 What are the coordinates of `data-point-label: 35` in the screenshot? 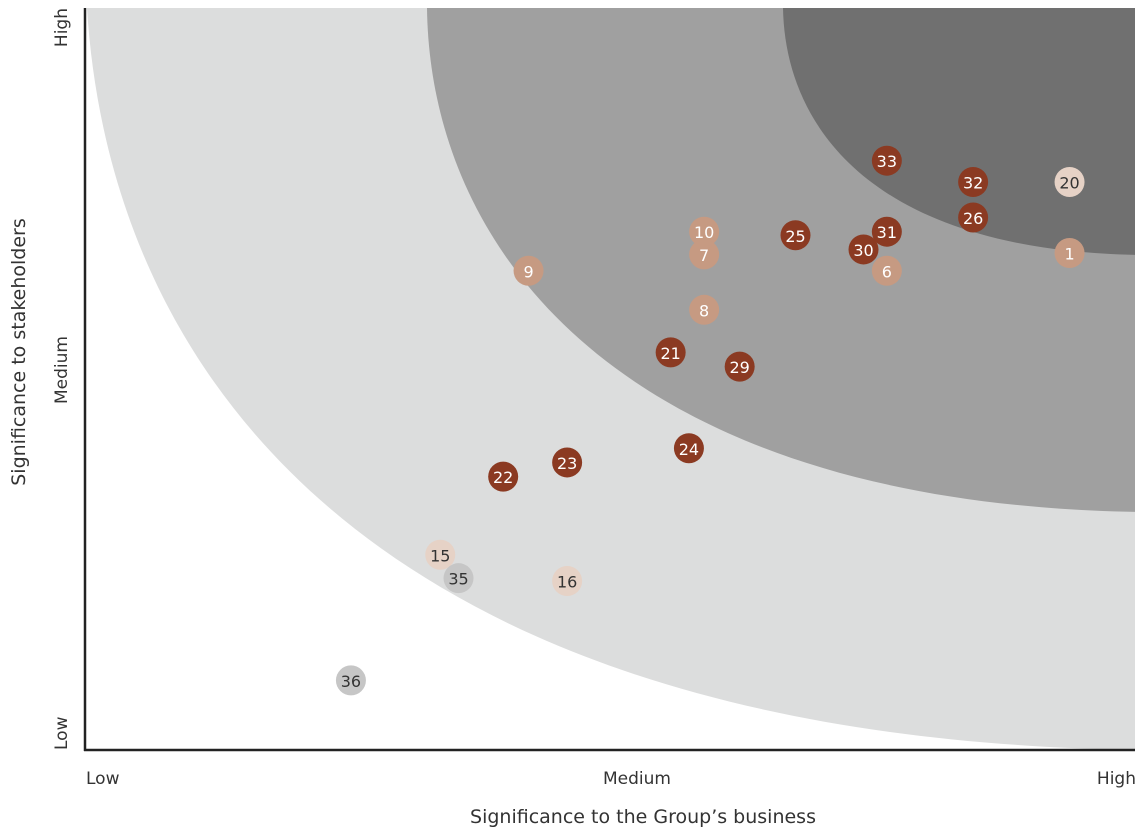 It's located at (458, 579).